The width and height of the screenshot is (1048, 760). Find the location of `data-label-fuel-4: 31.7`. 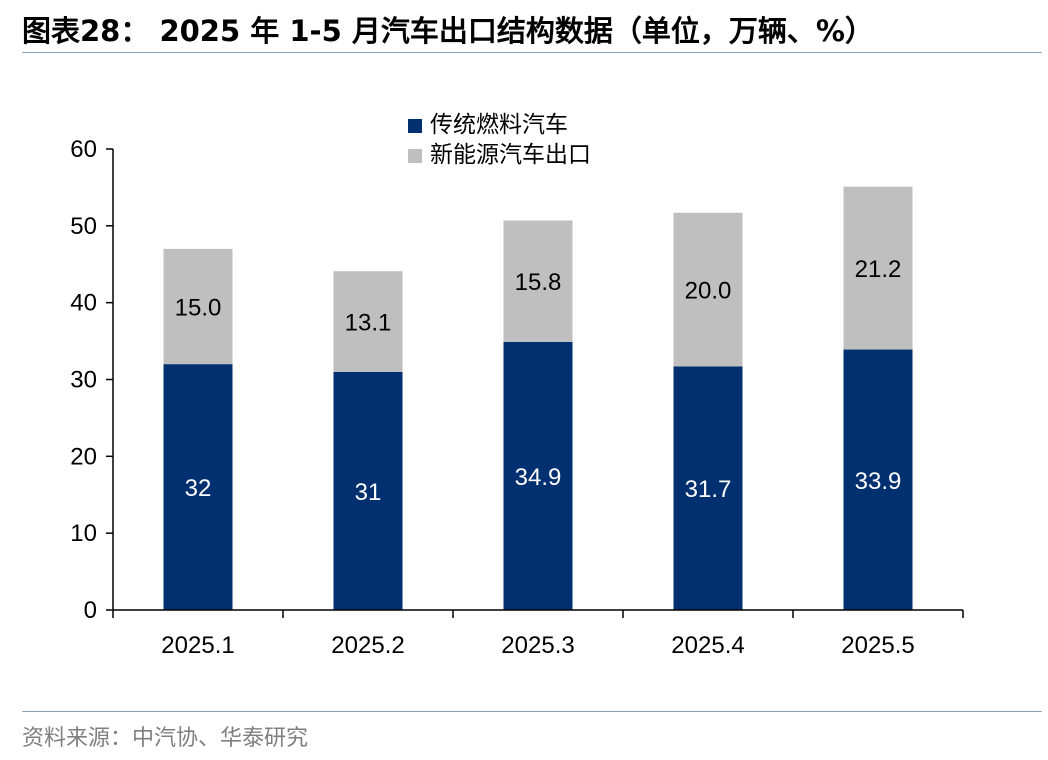

data-label-fuel-4: 31.7 is located at coordinates (708, 489).